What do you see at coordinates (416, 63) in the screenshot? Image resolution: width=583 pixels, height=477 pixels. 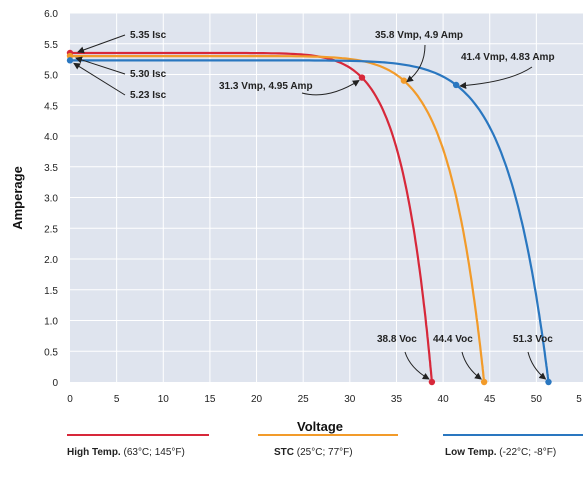 I see `mpp-arrow-stc` at bounding box center [416, 63].